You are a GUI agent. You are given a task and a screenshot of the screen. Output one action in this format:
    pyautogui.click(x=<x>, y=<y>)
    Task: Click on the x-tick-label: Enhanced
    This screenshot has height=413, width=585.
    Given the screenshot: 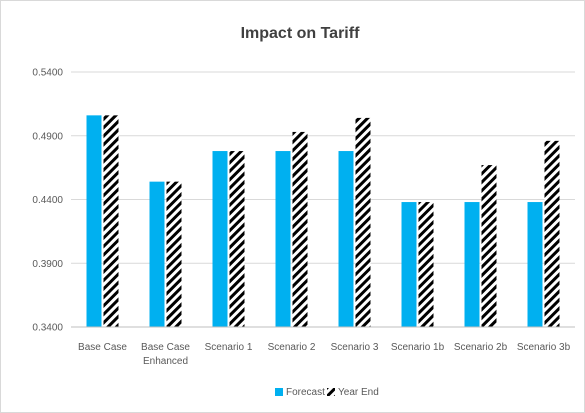 What is the action you would take?
    pyautogui.click(x=165, y=361)
    